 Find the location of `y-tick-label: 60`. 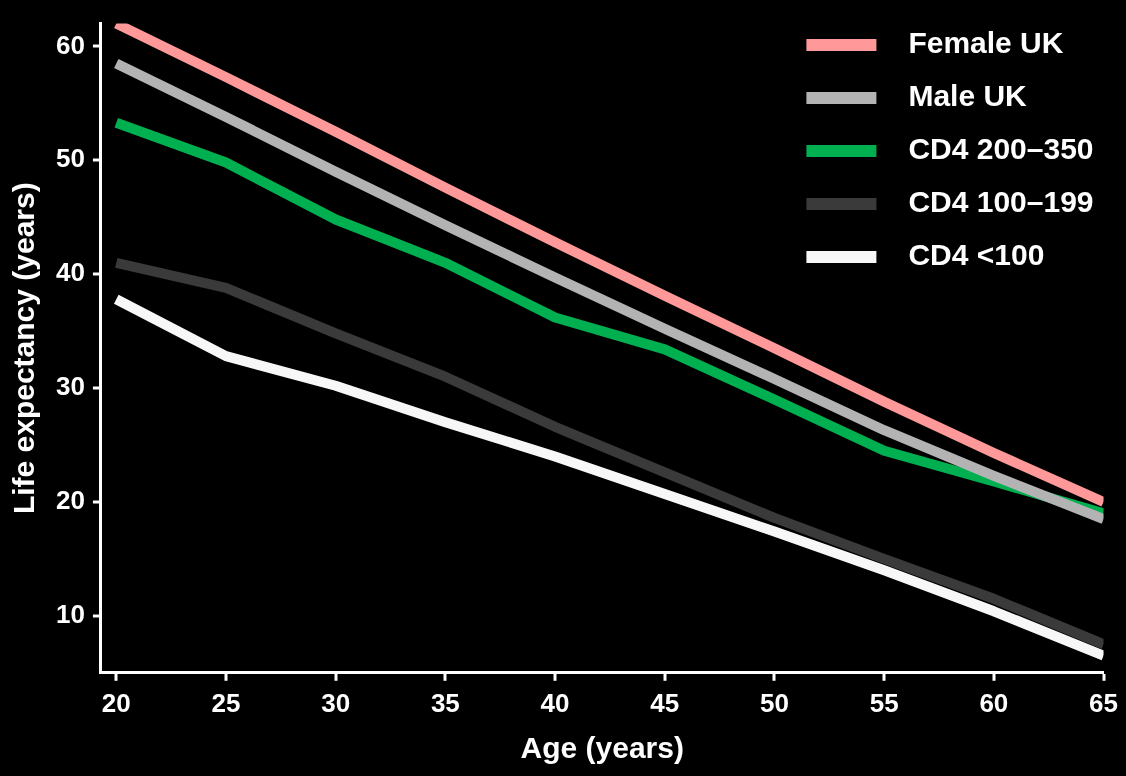

y-tick-label: 60 is located at coordinates (70, 44).